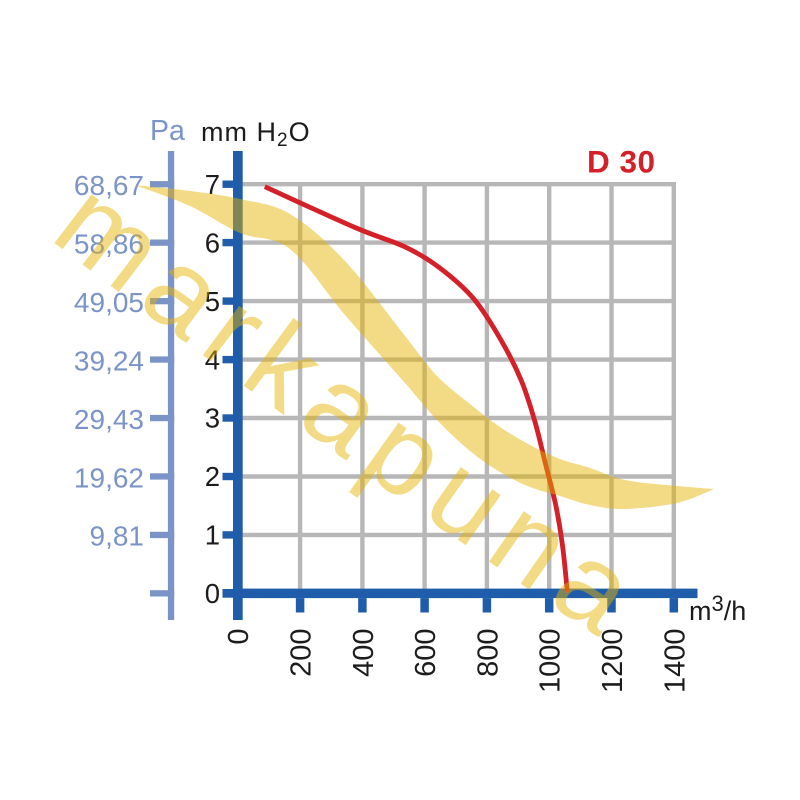  I want to click on svg-text: 29,43, so click(109, 419).